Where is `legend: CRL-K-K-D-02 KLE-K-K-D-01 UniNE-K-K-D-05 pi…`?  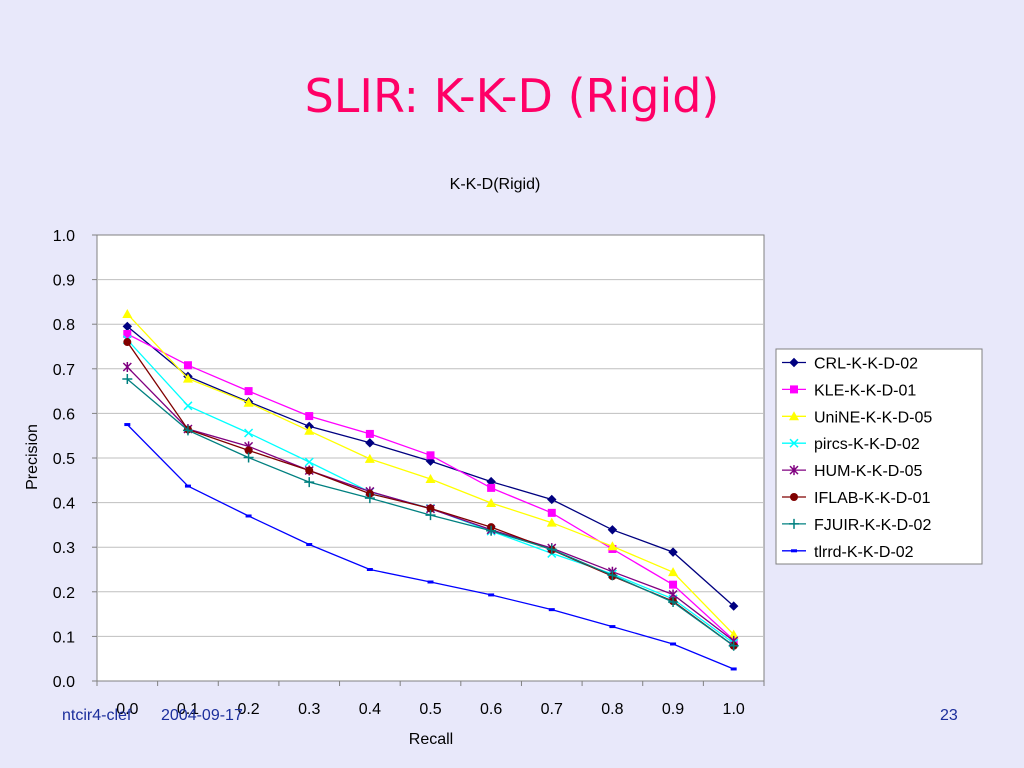 legend: CRL-K-K-D-02 KLE-K-K-D-01 UniNE-K-K-D-05 pi… is located at coordinates (879, 456).